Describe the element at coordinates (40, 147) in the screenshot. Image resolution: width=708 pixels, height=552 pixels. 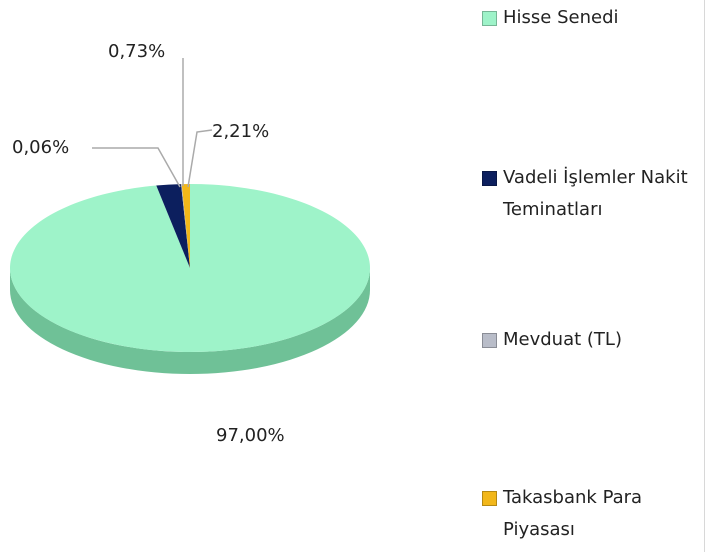
I see `data-label: 0,06%` at that location.